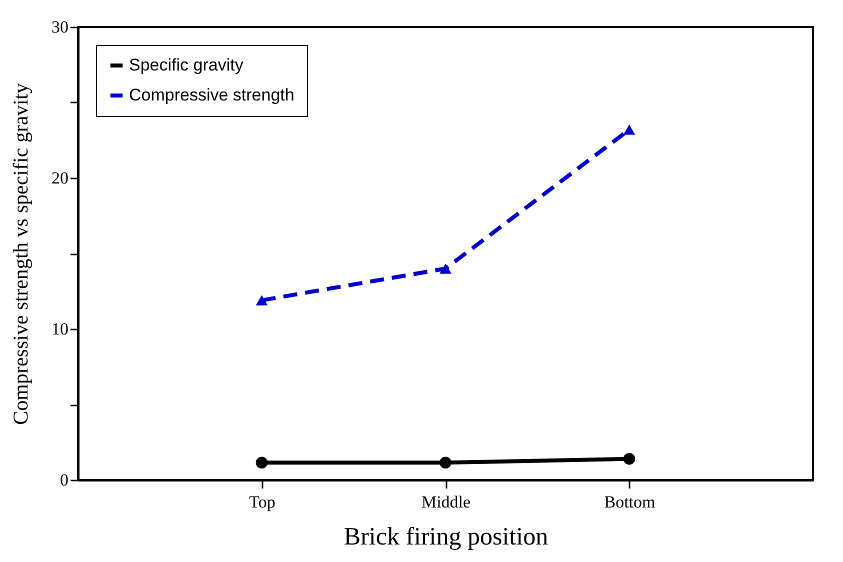 This screenshot has height=562, width=843. I want to click on y-tick-label: 10, so click(60, 329).